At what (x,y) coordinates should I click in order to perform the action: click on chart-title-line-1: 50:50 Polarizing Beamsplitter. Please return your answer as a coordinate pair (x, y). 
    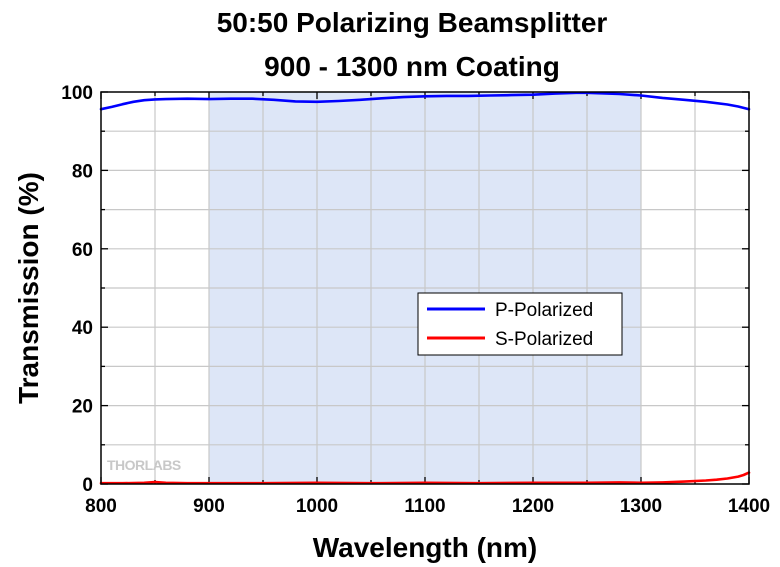
    Looking at the image, I should click on (412, 22).